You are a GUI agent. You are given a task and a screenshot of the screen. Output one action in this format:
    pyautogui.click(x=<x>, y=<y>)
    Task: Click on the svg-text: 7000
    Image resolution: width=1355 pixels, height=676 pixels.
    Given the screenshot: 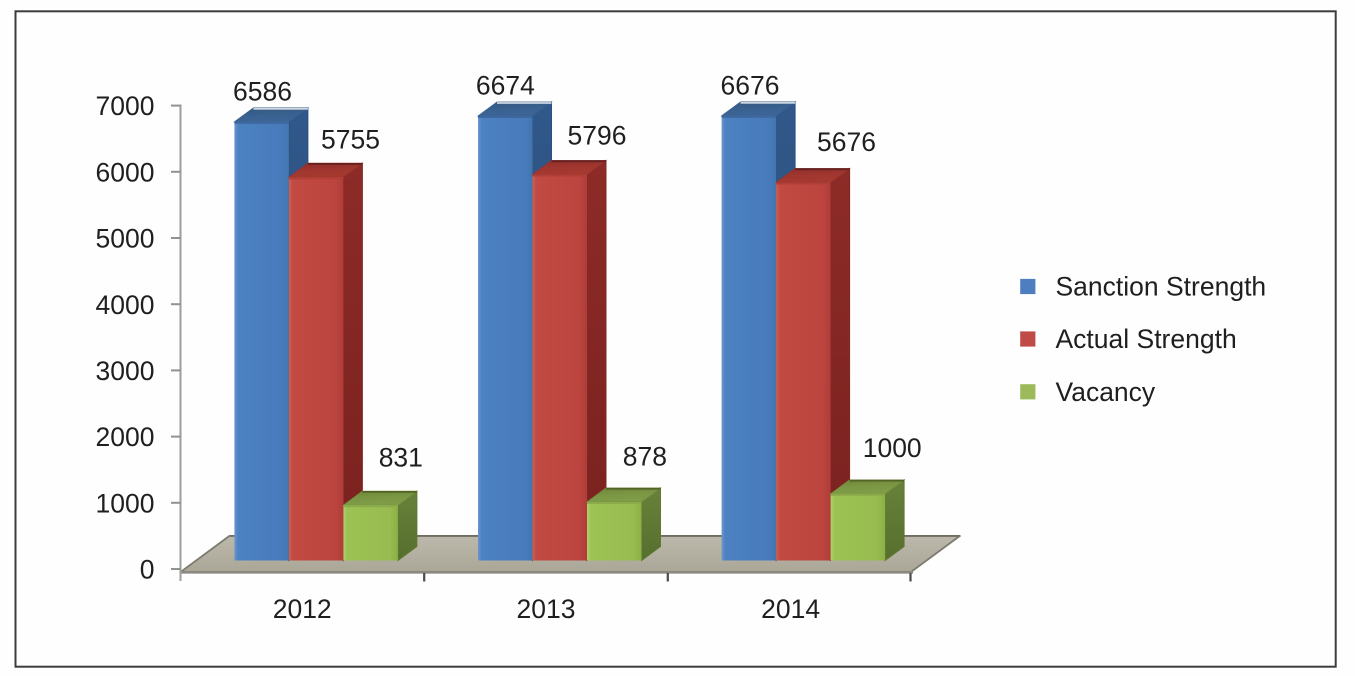 What is the action you would take?
    pyautogui.click(x=125, y=106)
    